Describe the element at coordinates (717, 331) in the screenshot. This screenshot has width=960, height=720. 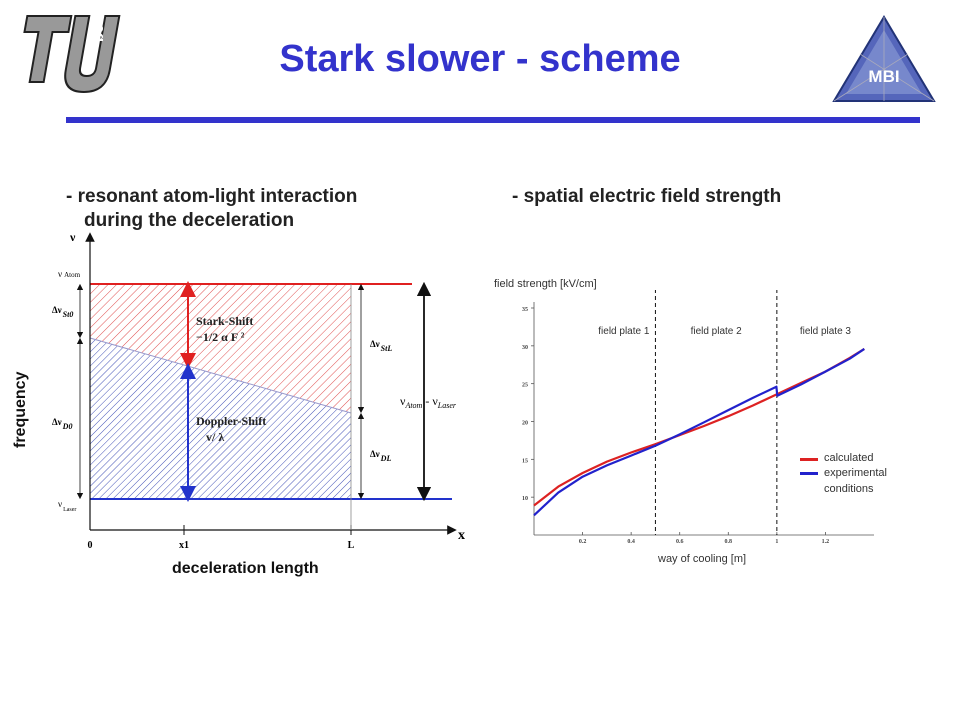
I see `field-plate-label-2: field plate 2` at that location.